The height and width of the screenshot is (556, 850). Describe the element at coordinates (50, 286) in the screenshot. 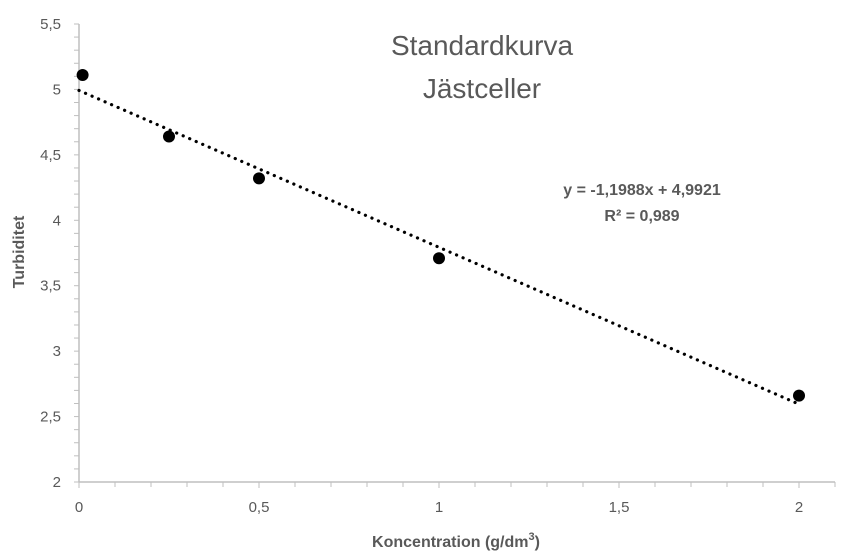

I see `y-tick-label: 3,5` at that location.